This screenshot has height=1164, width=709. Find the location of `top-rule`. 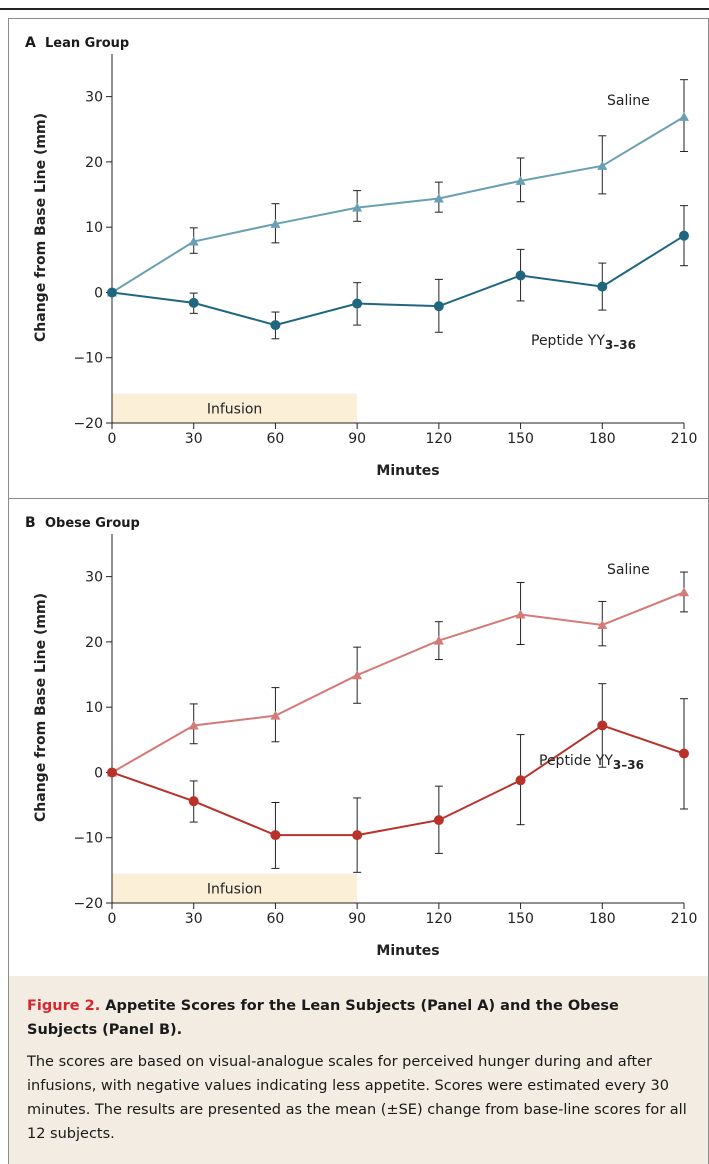

top-rule is located at coordinates (354, 9).